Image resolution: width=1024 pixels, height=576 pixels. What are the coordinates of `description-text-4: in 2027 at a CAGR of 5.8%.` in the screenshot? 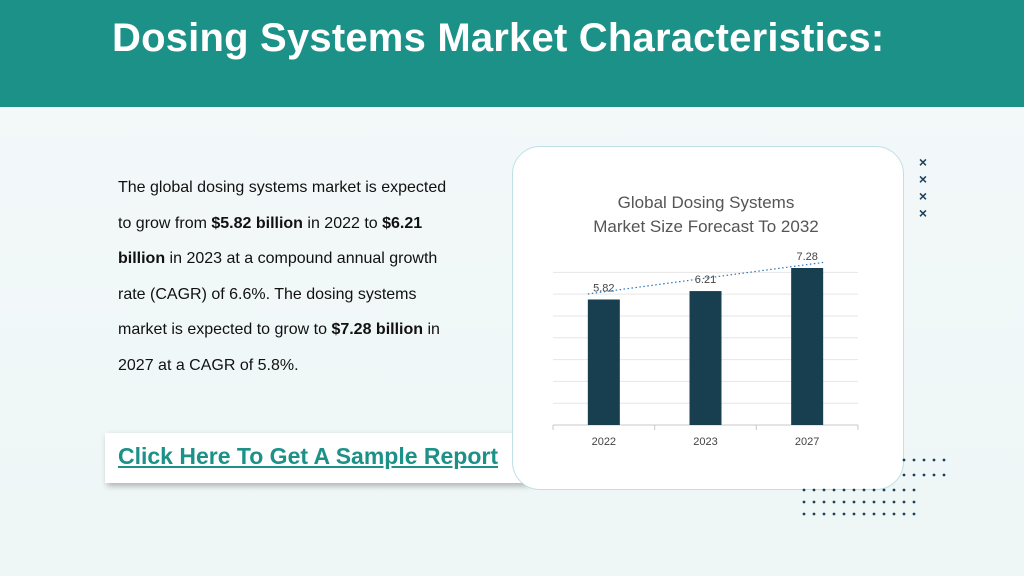 It's located at (279, 347).